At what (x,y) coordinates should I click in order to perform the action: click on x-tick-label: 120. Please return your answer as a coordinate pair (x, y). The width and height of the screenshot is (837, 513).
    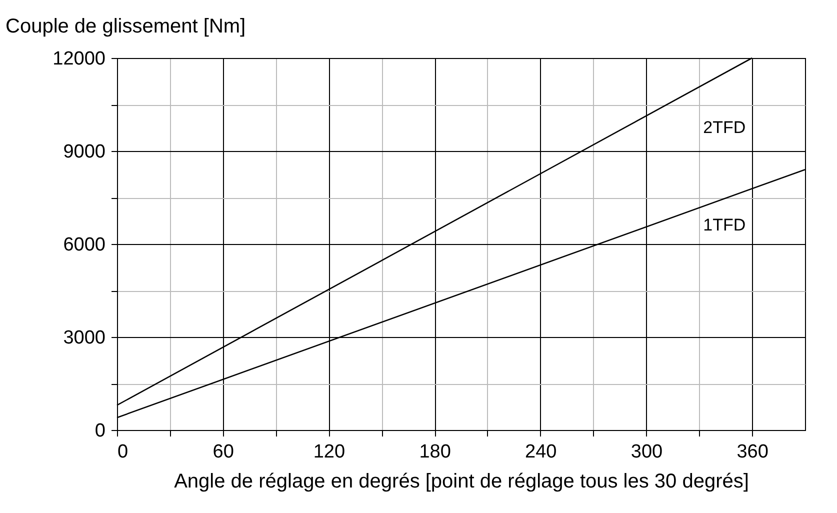
    Looking at the image, I should click on (329, 452).